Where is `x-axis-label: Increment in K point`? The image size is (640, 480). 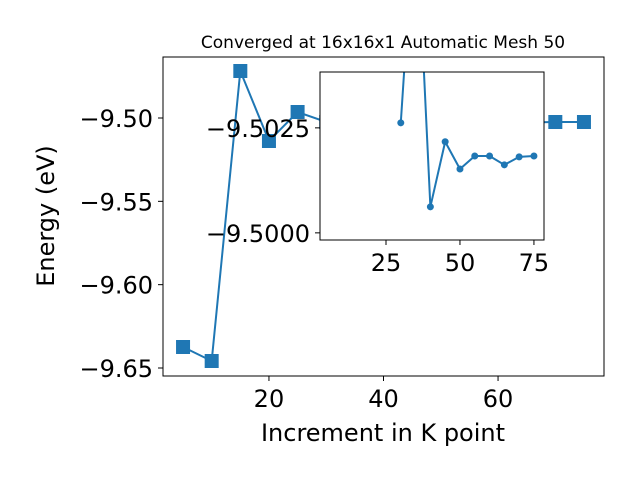 x-axis-label: Increment in K point is located at coordinates (383, 433).